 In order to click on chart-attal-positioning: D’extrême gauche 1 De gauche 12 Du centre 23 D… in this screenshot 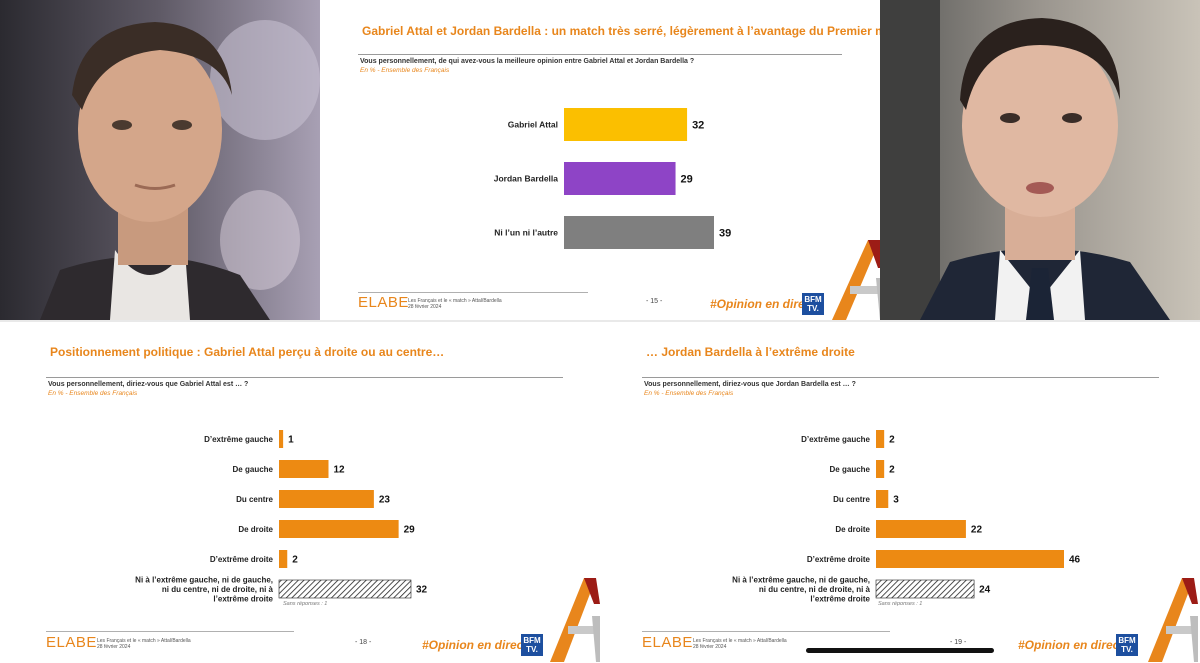, I will do `click(281, 516)`.